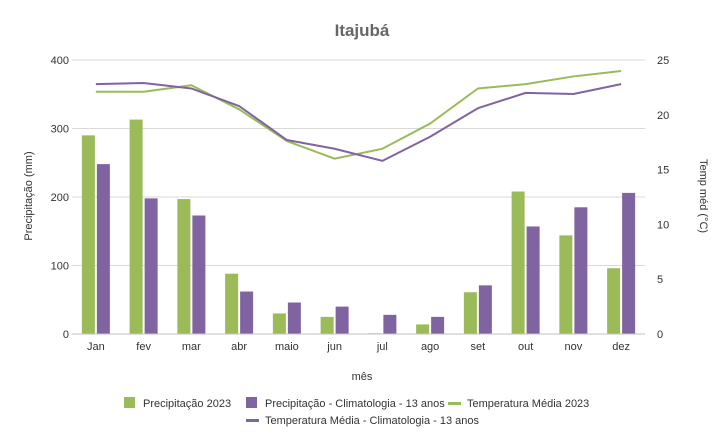  I want to click on series-line, so click(358, 122).